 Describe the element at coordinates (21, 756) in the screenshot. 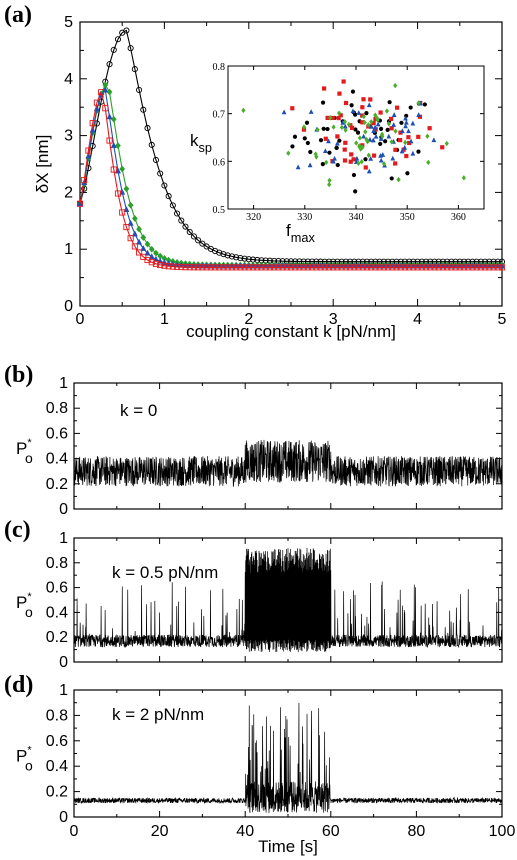

I see `y-axis-title-main: P` at that location.